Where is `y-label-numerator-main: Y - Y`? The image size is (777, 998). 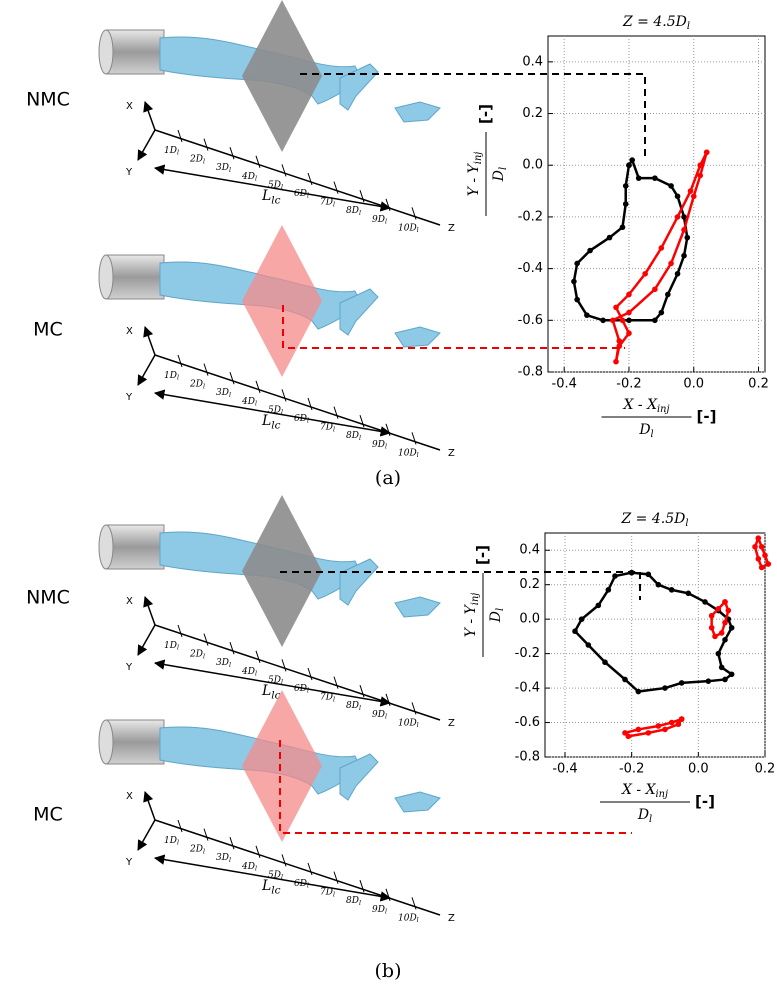
y-label-numerator-main: Y - Y is located at coordinates (471, 620).